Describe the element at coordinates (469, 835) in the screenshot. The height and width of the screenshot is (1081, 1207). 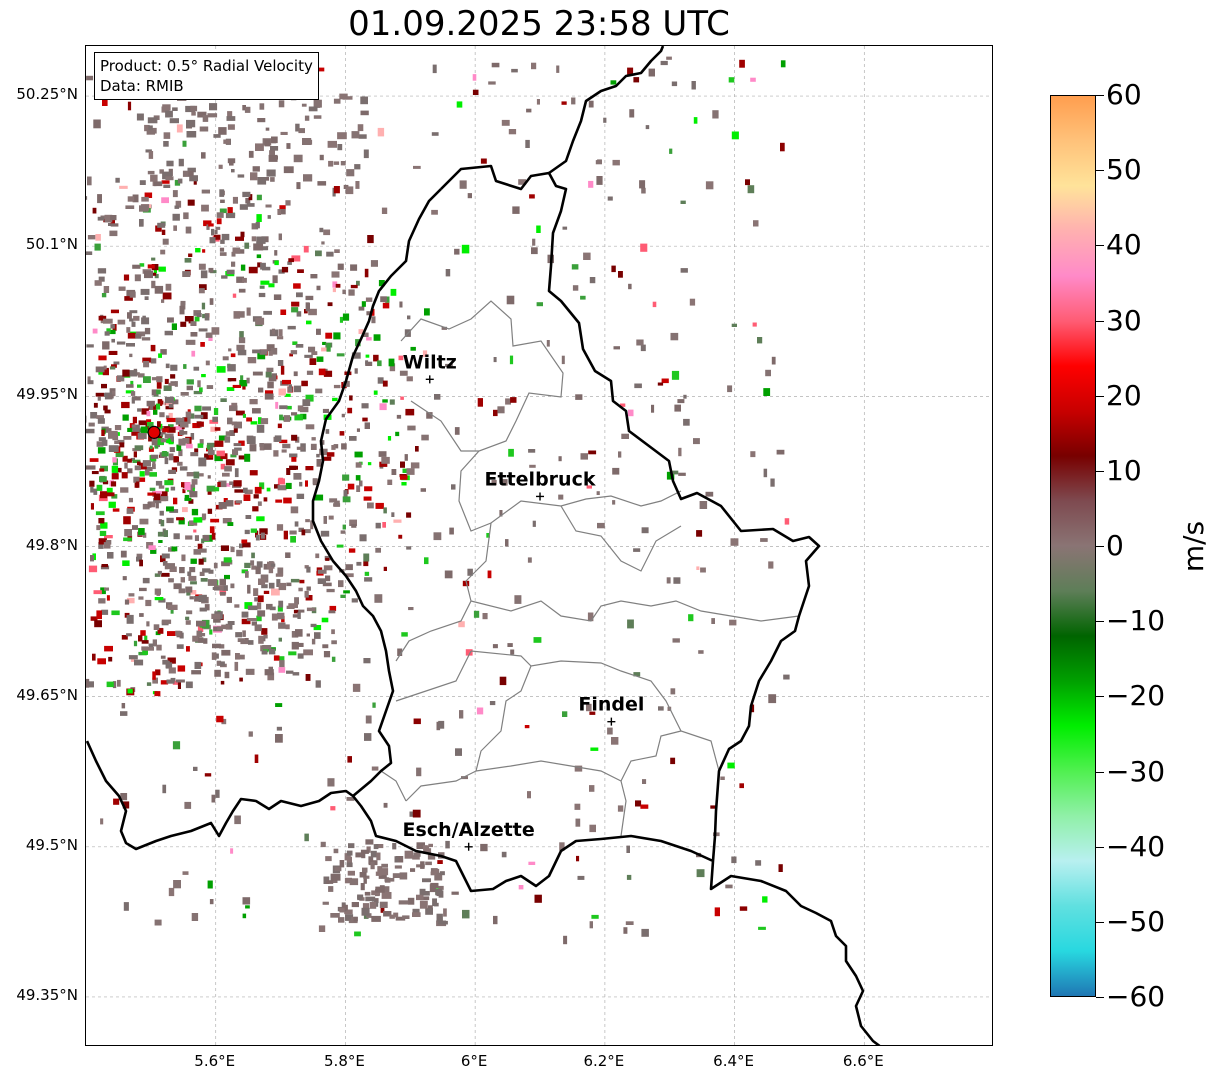
I see `city-marker: Esch/Alzette` at that location.